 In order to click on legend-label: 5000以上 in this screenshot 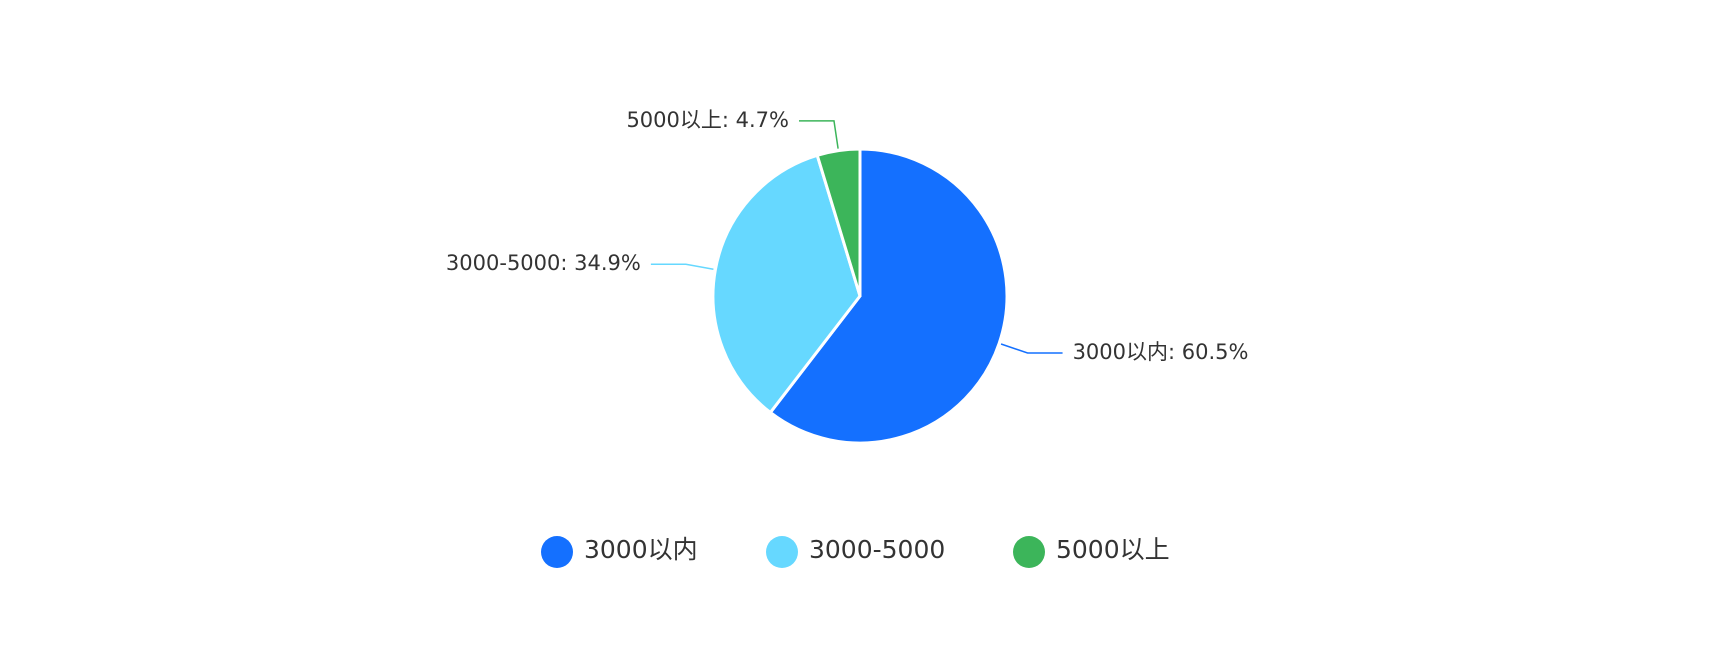, I will do `click(1113, 549)`.